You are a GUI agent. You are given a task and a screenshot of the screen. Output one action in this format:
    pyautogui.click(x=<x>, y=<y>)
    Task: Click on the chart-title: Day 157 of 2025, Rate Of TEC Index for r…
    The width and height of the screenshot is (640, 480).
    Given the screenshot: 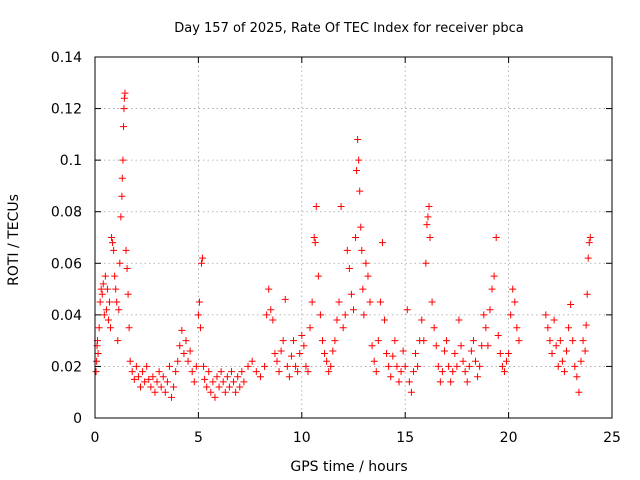 What is the action you would take?
    pyautogui.click(x=349, y=28)
    